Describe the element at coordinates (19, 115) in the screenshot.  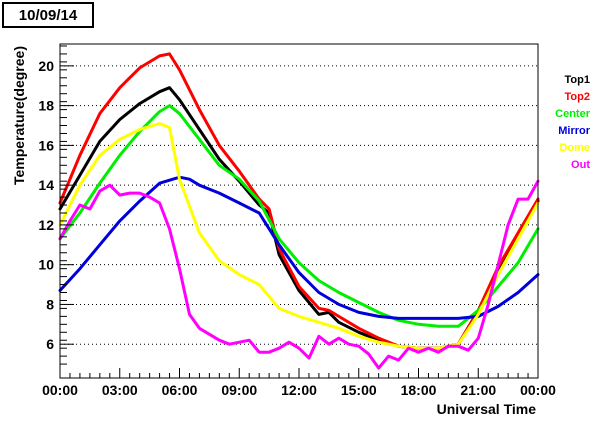
I see `y-axis-title: Temperature(degree)` at that location.